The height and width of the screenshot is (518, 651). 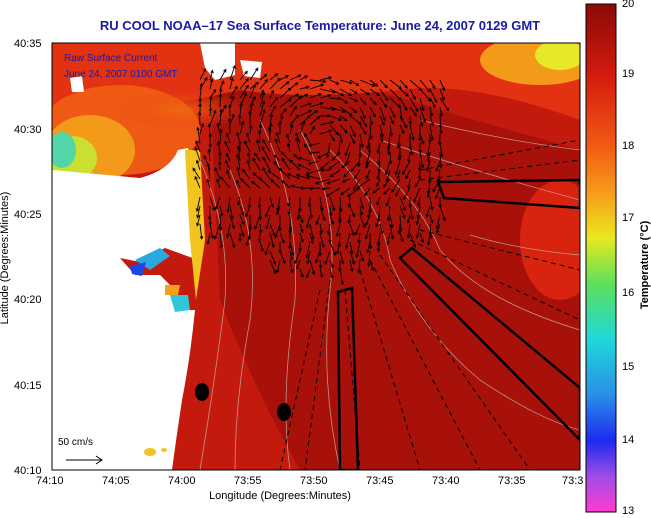 What do you see at coordinates (28, 130) in the screenshot?
I see `y-tick-label: 40:30` at bounding box center [28, 130].